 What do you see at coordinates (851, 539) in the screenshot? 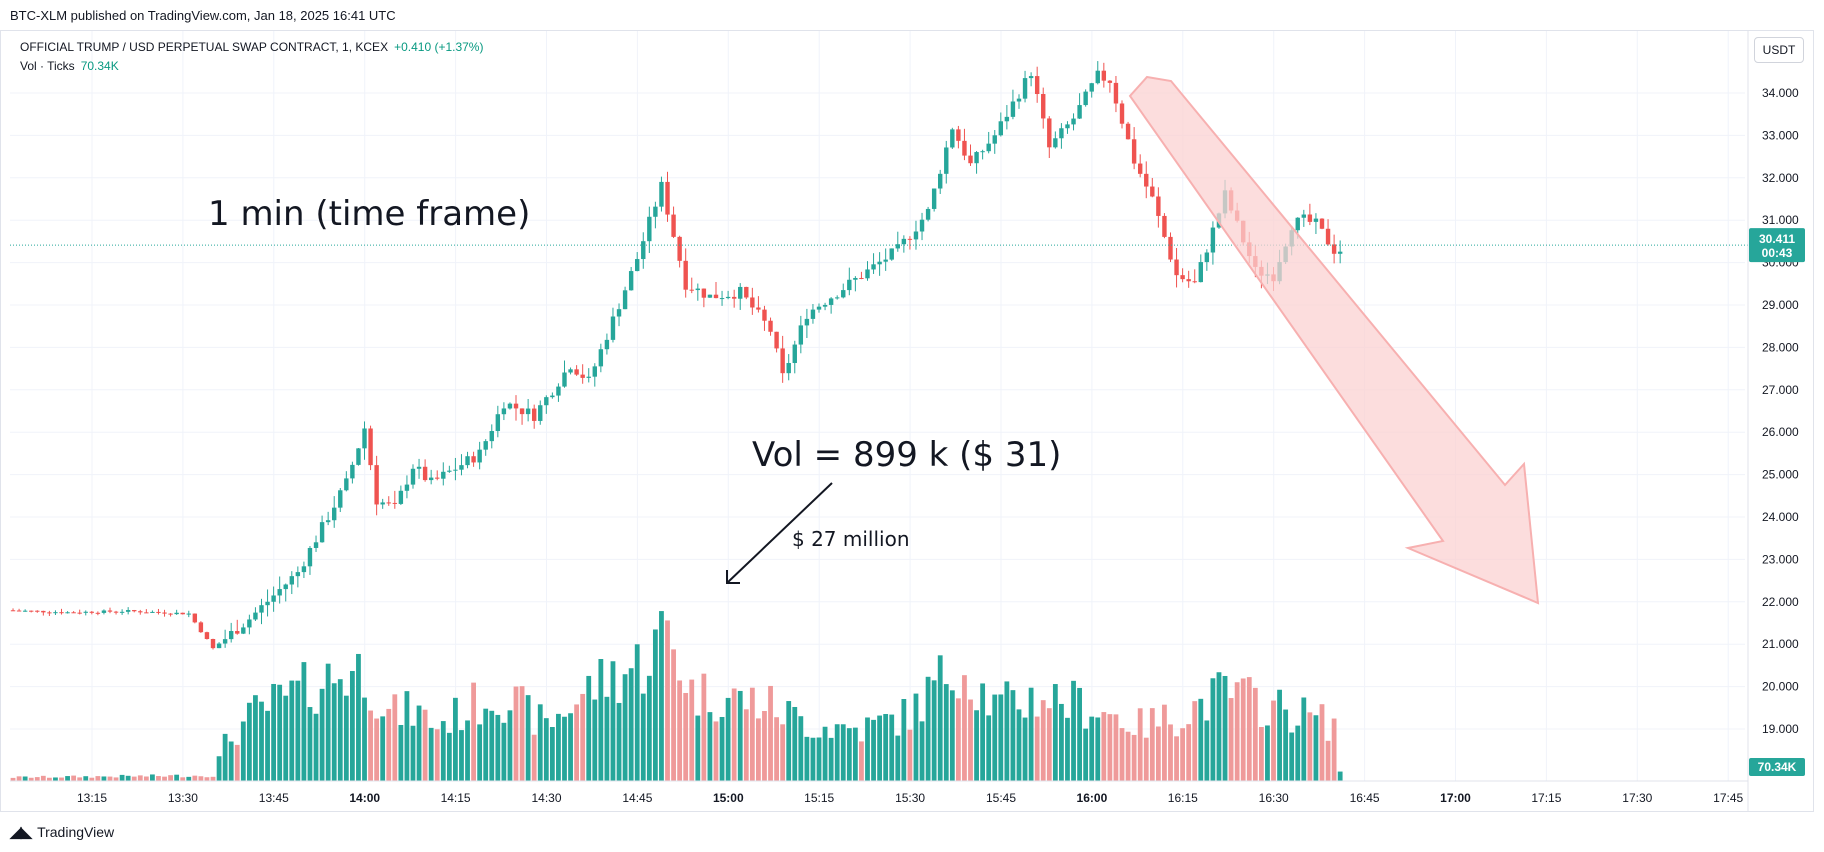
I see `dollar-annotation: $ 27 million` at bounding box center [851, 539].